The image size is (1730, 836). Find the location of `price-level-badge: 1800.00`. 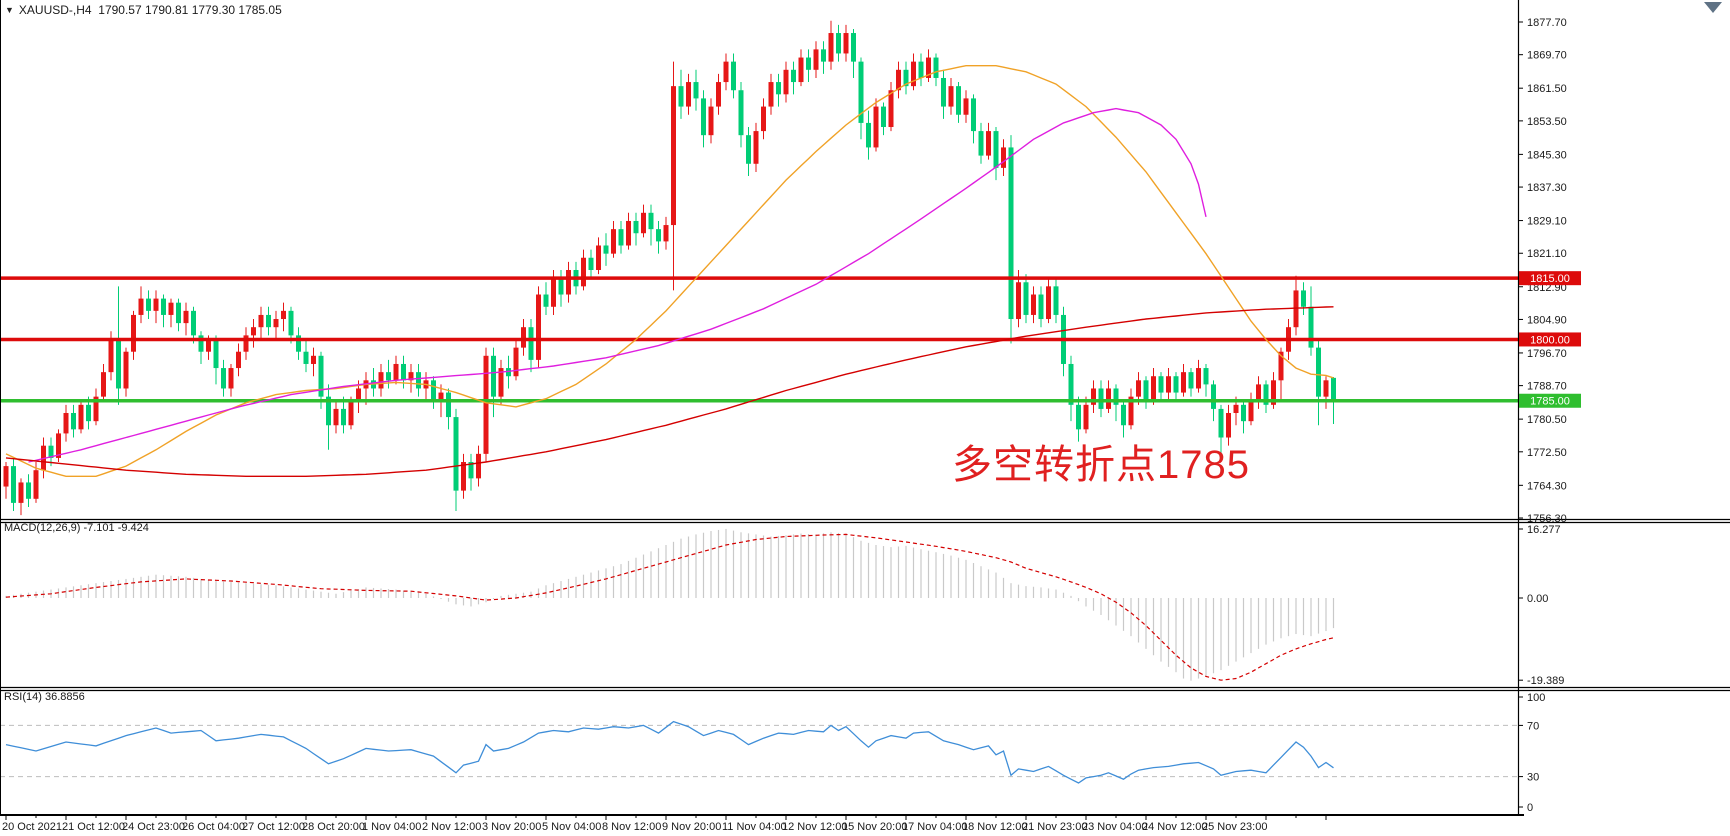

price-level-badge: 1800.00 is located at coordinates (1550, 339).